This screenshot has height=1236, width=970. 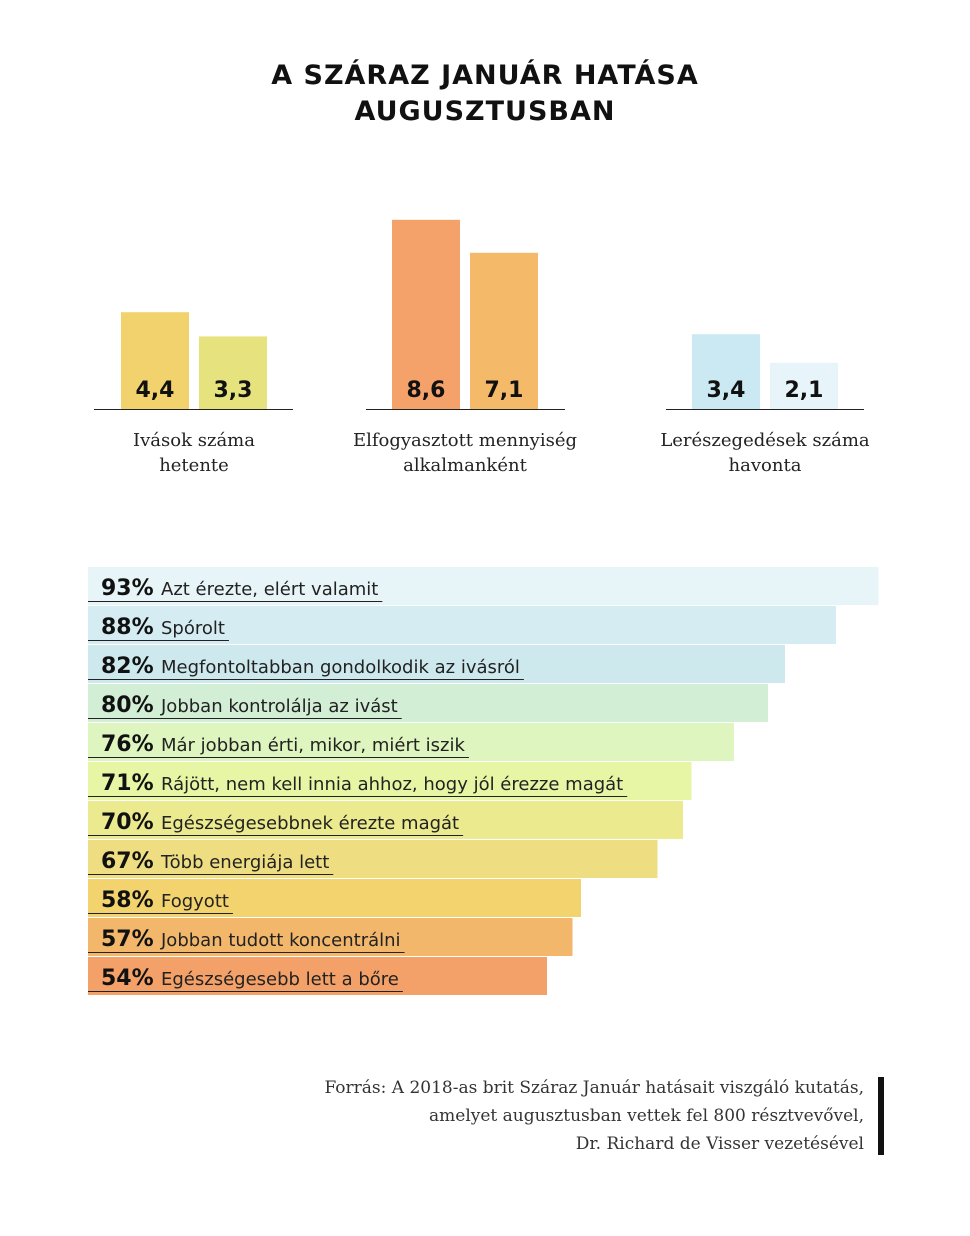 I want to click on title-line-1: A SZÁRAZ JANUÁR HATÁSA, so click(x=485, y=75).